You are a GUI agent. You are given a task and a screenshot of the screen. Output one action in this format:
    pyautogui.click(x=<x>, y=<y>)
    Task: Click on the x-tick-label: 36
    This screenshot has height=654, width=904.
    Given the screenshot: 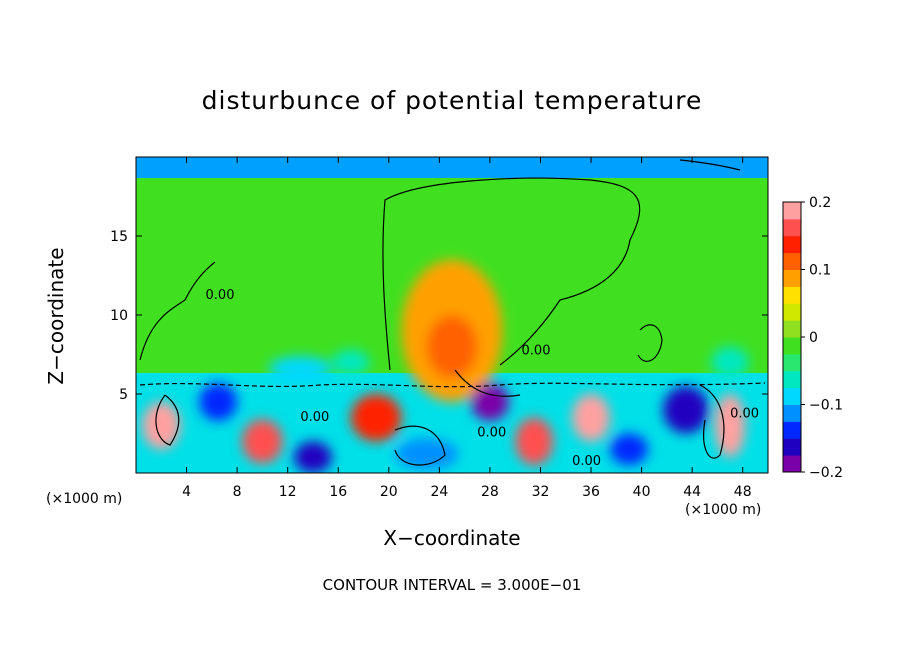 What is the action you would take?
    pyautogui.click(x=591, y=492)
    